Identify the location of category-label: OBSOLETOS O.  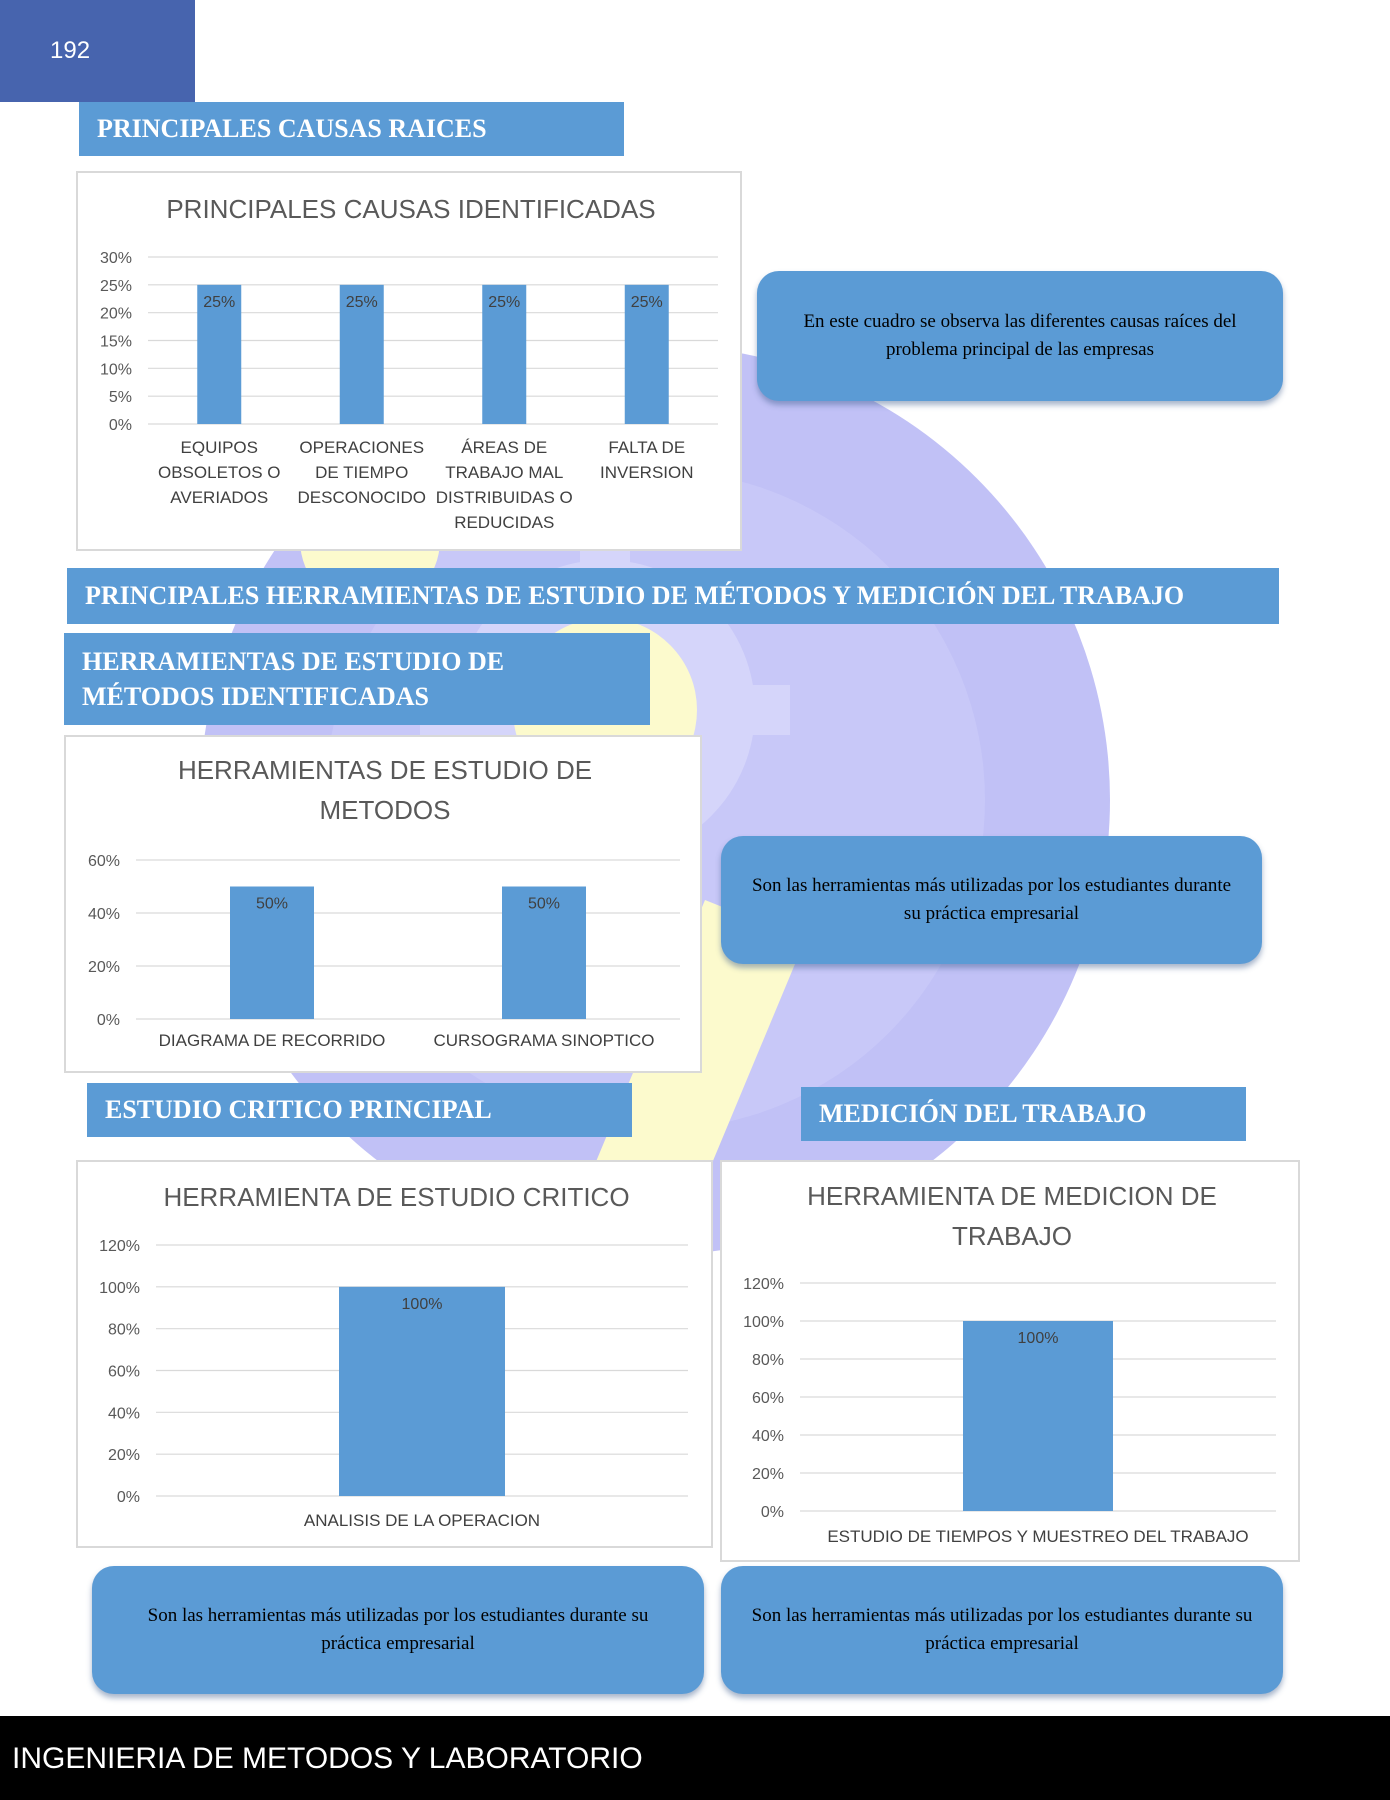
(219, 472).